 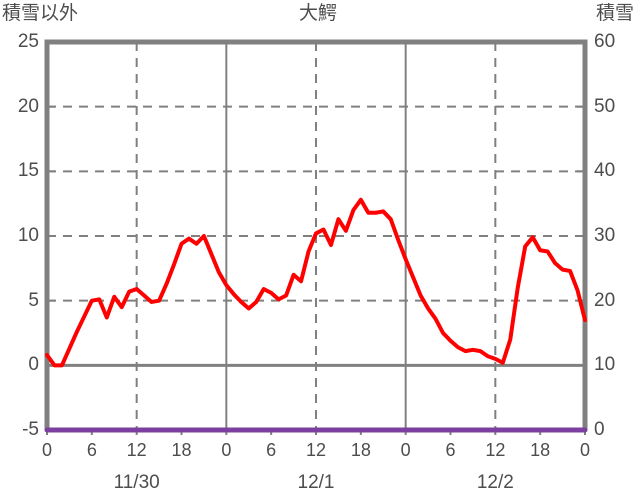 What do you see at coordinates (30, 429) in the screenshot?
I see `left-axis-tick-label: -5` at bounding box center [30, 429].